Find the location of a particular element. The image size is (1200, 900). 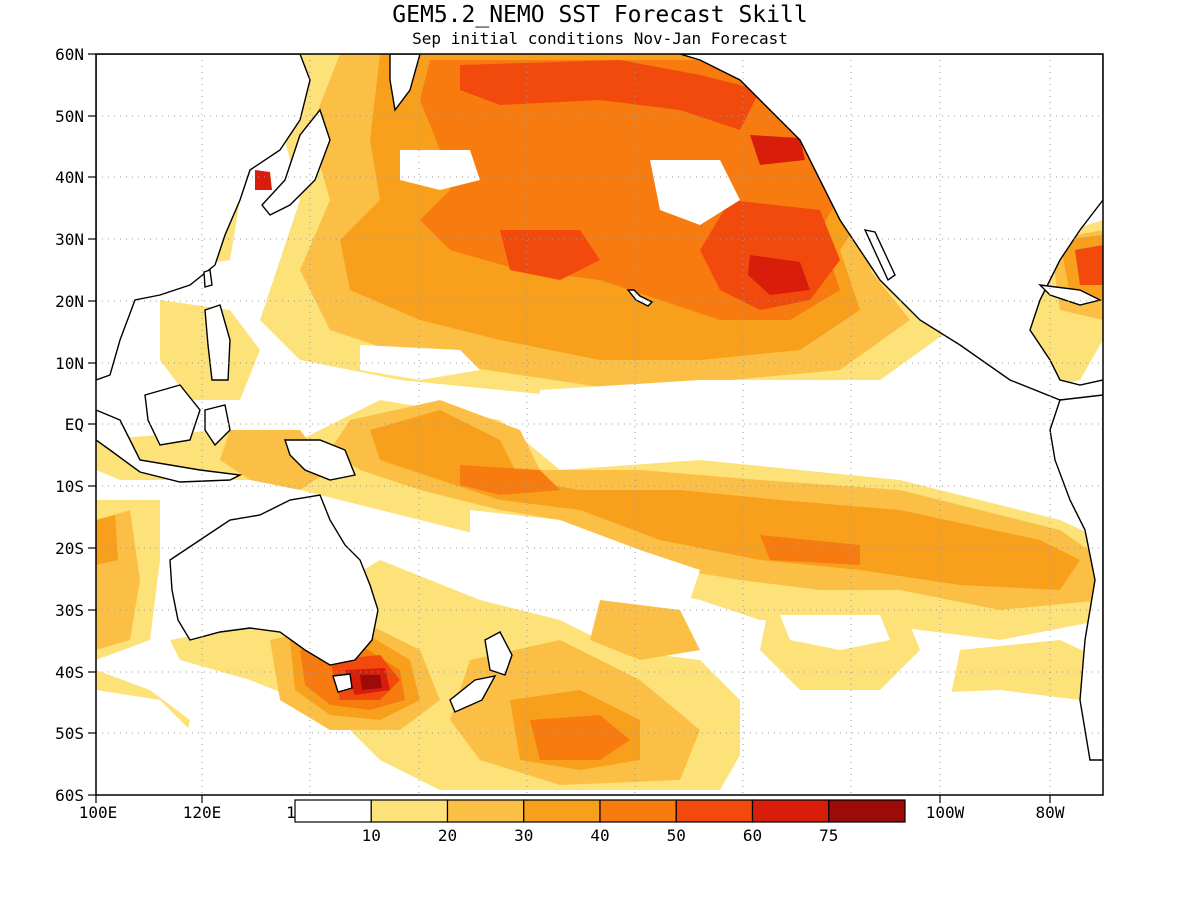

land-south-america is located at coordinates (1076, 577).